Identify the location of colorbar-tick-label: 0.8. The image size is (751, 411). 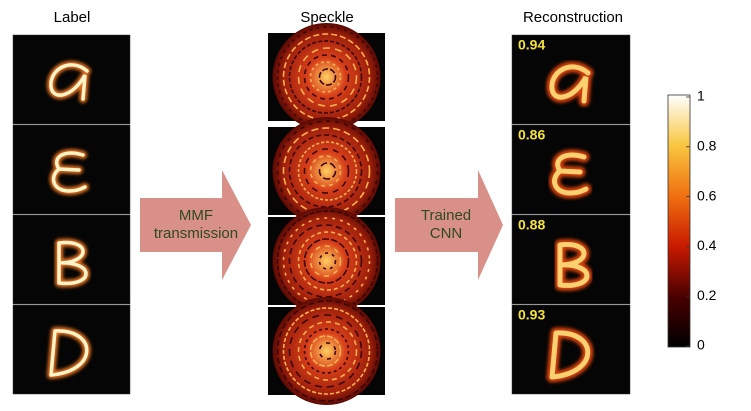
(707, 146).